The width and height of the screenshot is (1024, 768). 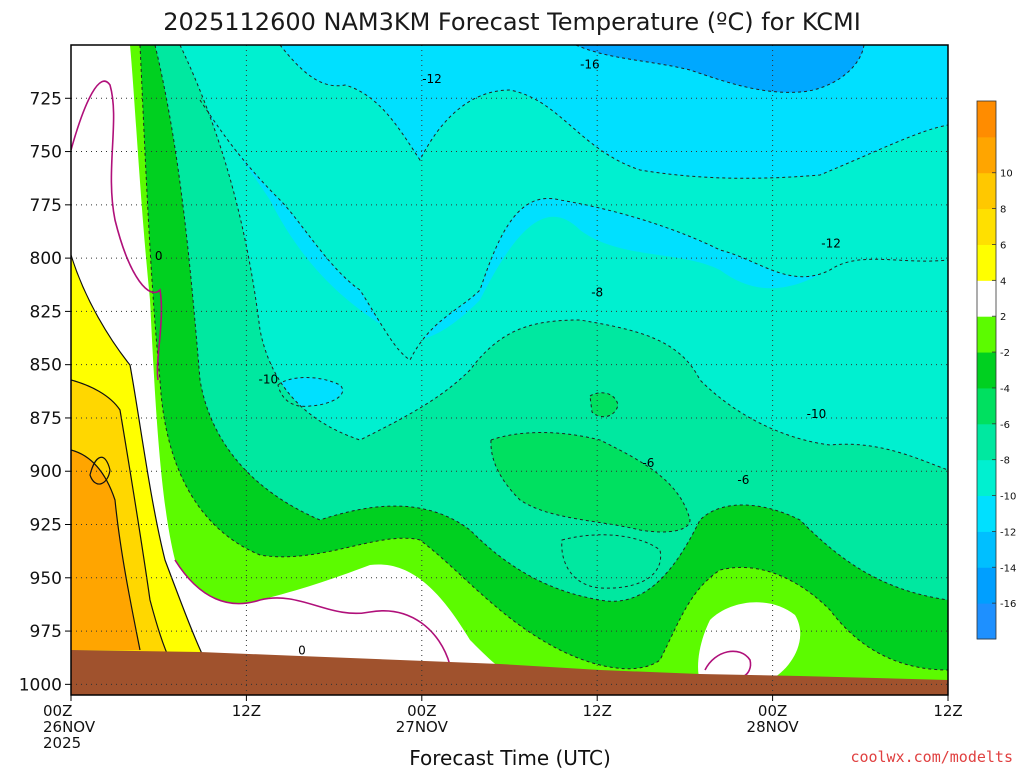 I want to click on y-tick-label: 825, so click(x=46, y=312).